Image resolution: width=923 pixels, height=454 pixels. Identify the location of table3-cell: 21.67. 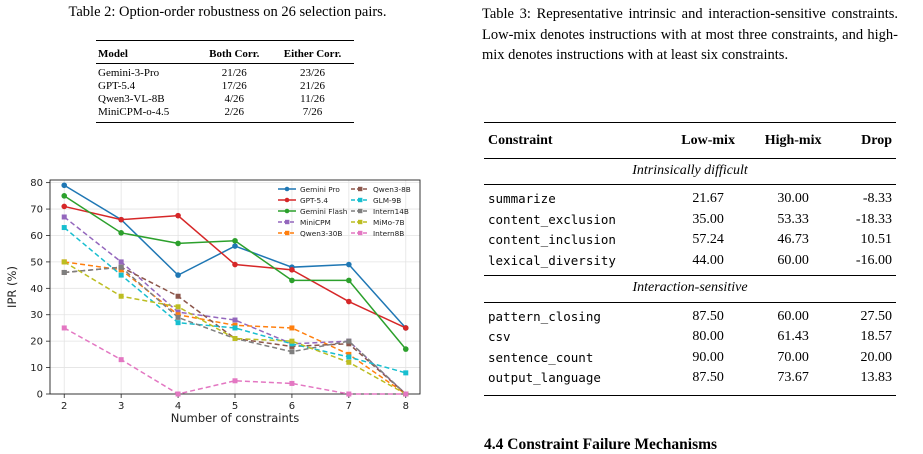
(708, 198).